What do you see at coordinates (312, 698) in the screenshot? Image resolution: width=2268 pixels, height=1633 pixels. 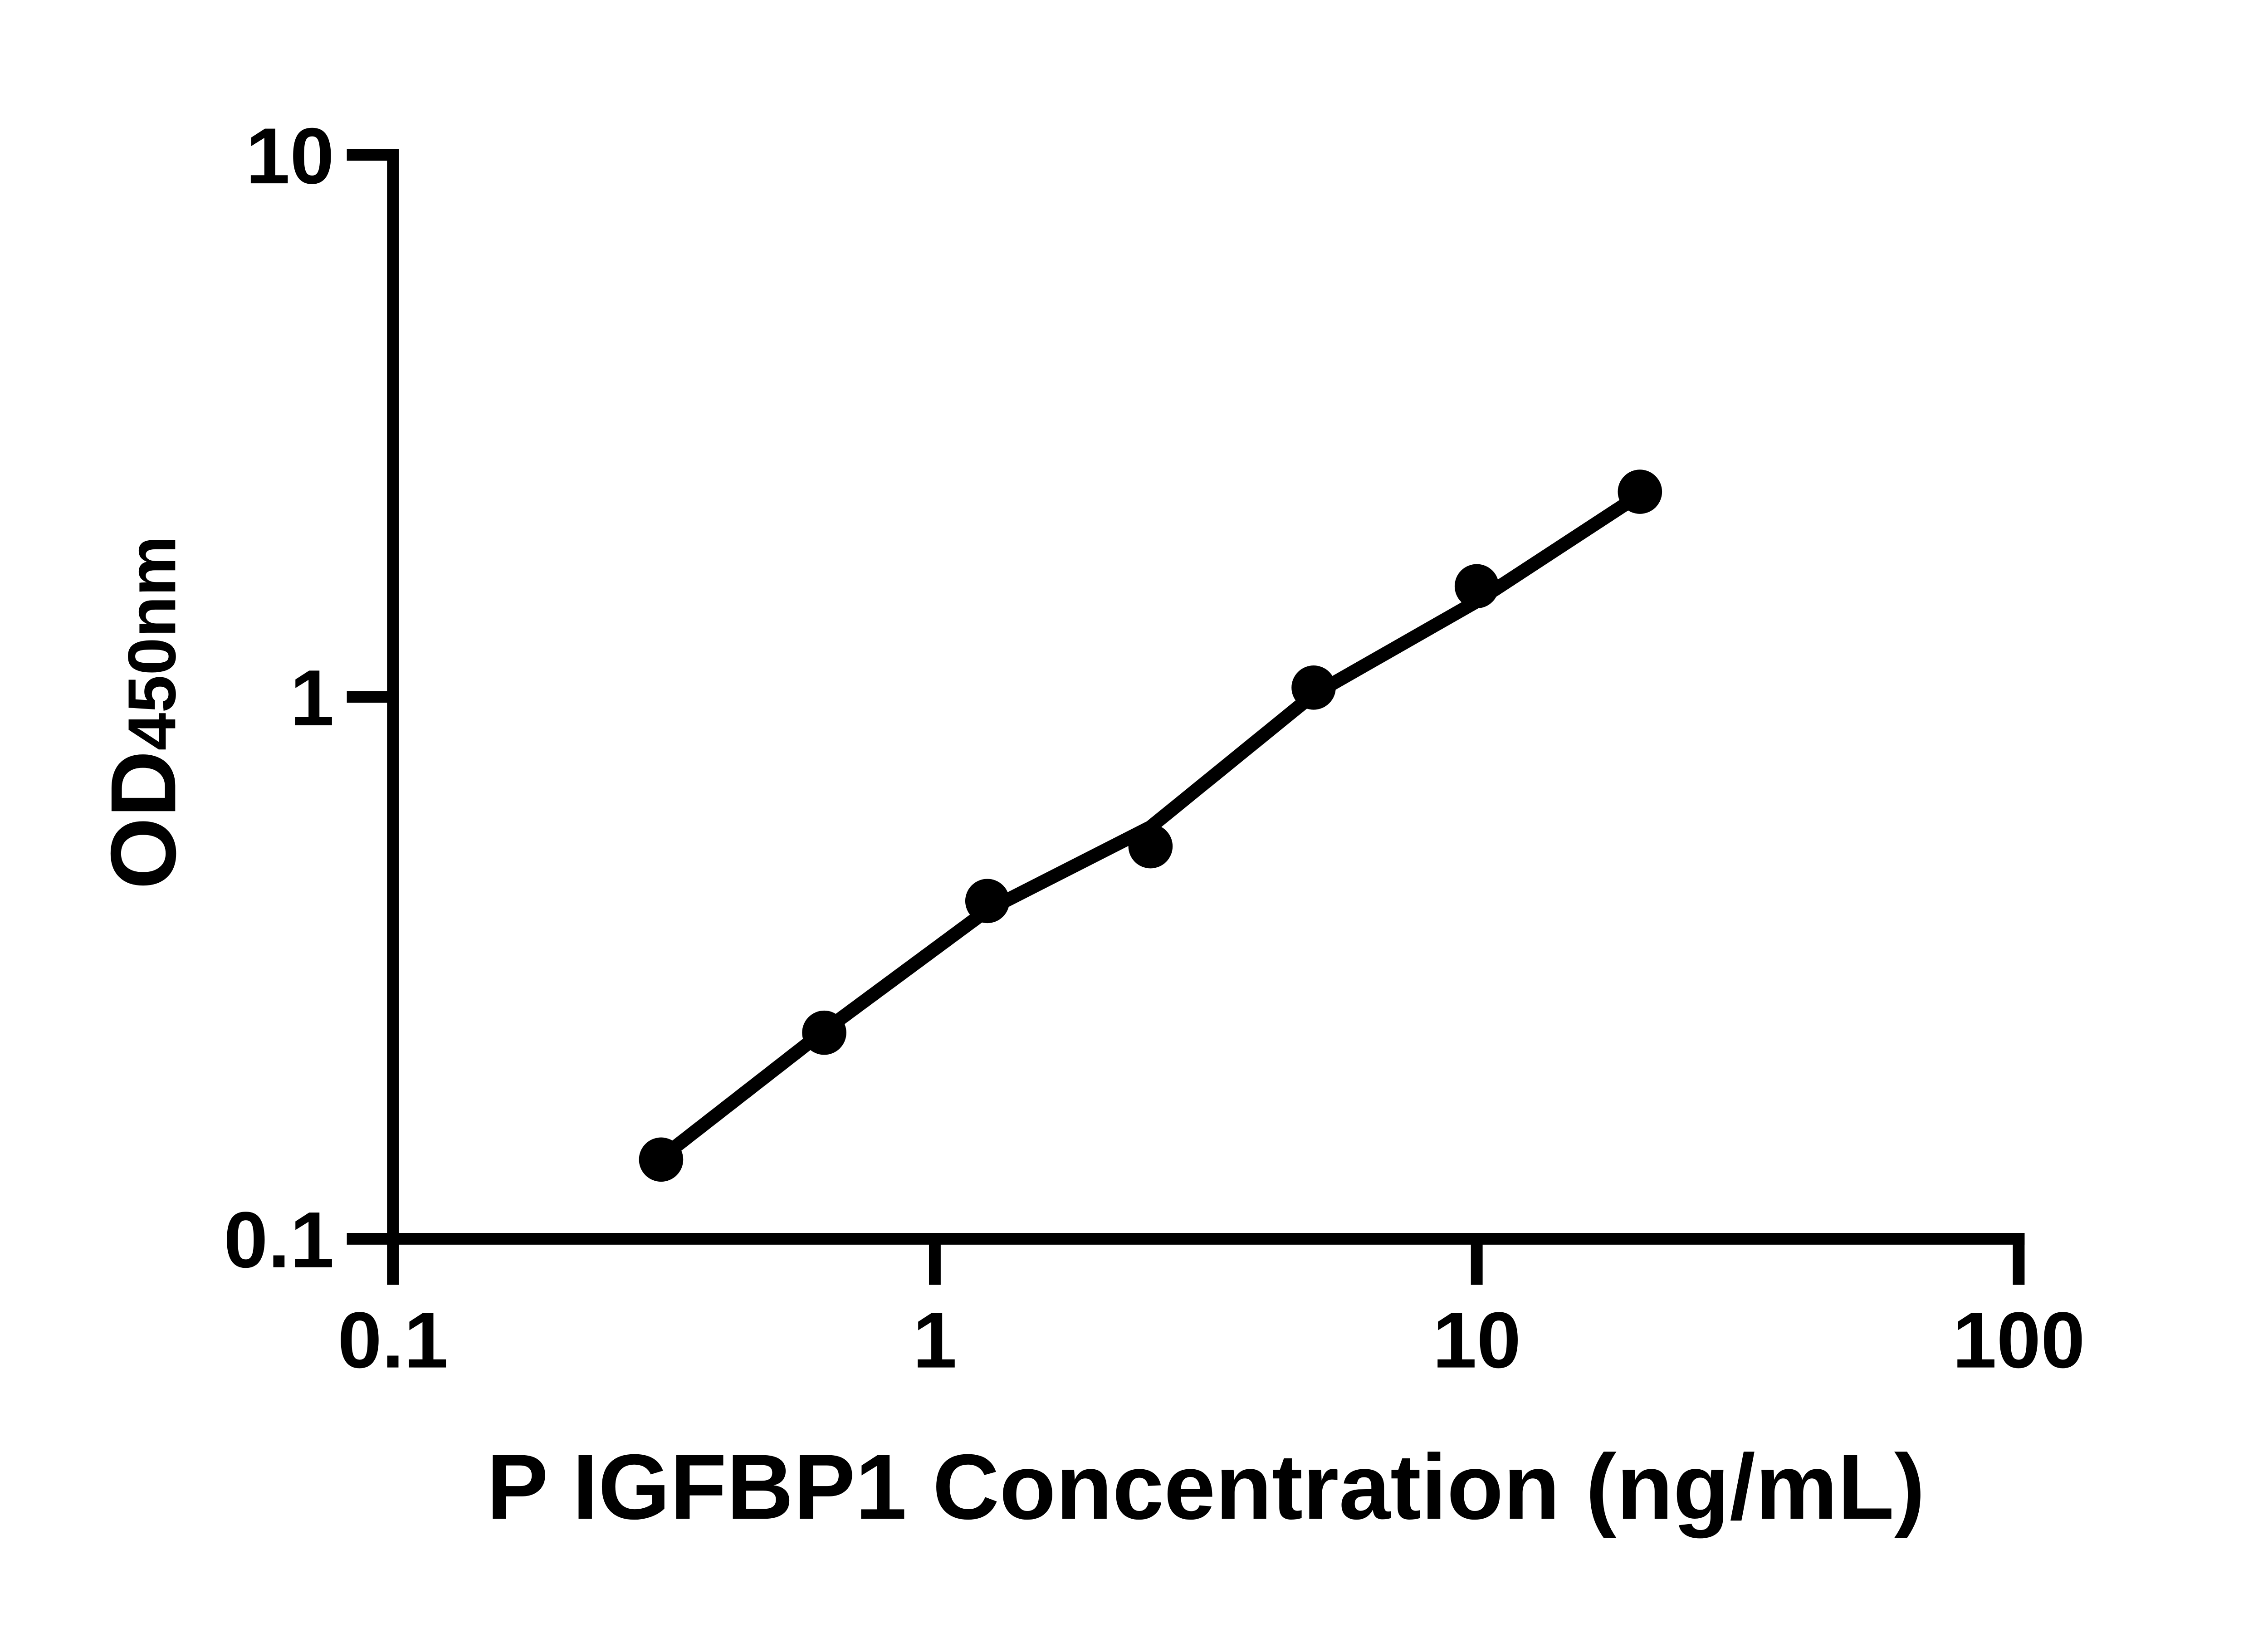 I see `y-tick-label: 1` at bounding box center [312, 698].